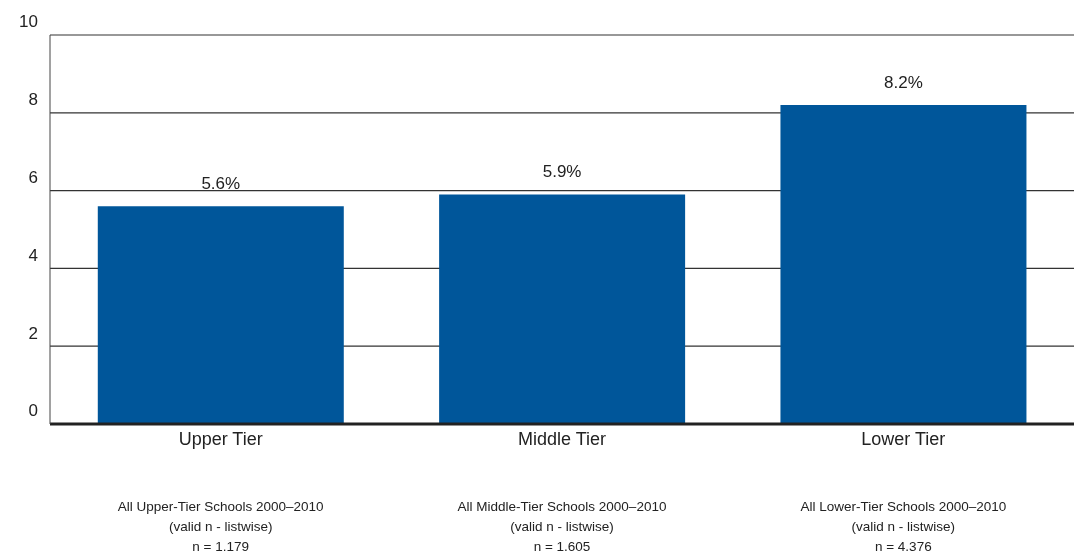  What do you see at coordinates (562, 172) in the screenshot?
I see `data-label: 5.9%` at bounding box center [562, 172].